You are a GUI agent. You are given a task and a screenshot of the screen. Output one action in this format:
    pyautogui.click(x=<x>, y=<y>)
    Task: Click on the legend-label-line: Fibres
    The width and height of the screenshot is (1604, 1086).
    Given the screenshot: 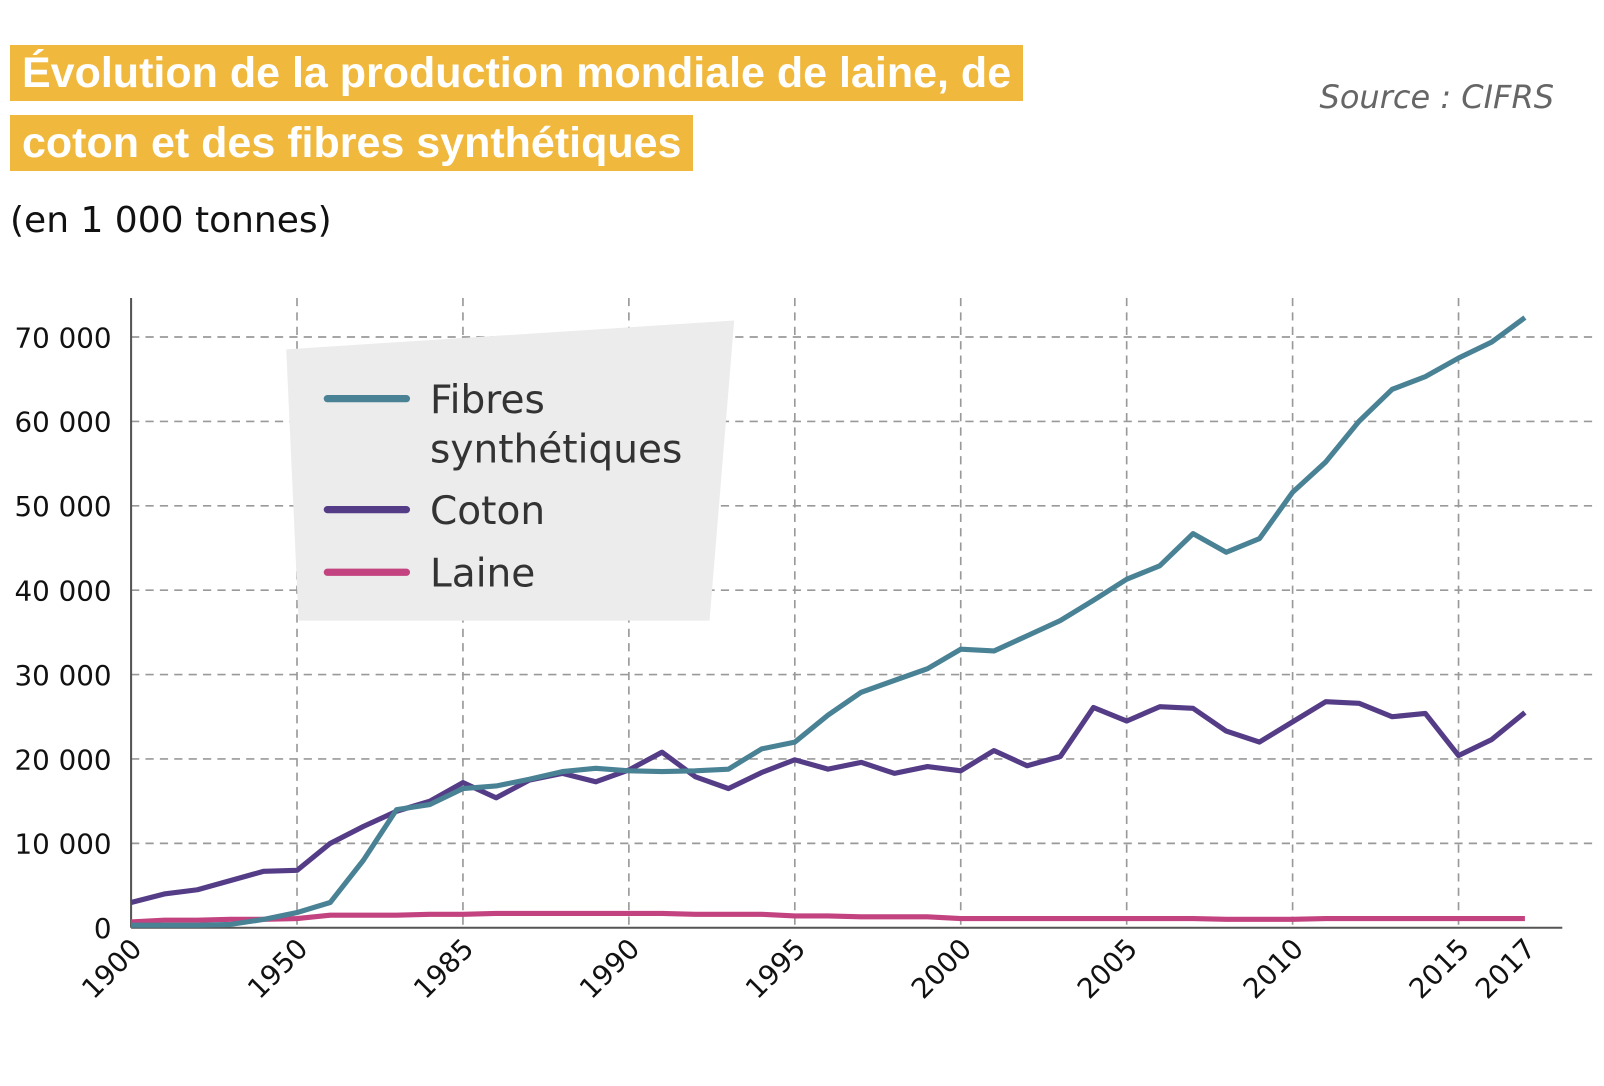 What is the action you would take?
    pyautogui.click(x=487, y=400)
    